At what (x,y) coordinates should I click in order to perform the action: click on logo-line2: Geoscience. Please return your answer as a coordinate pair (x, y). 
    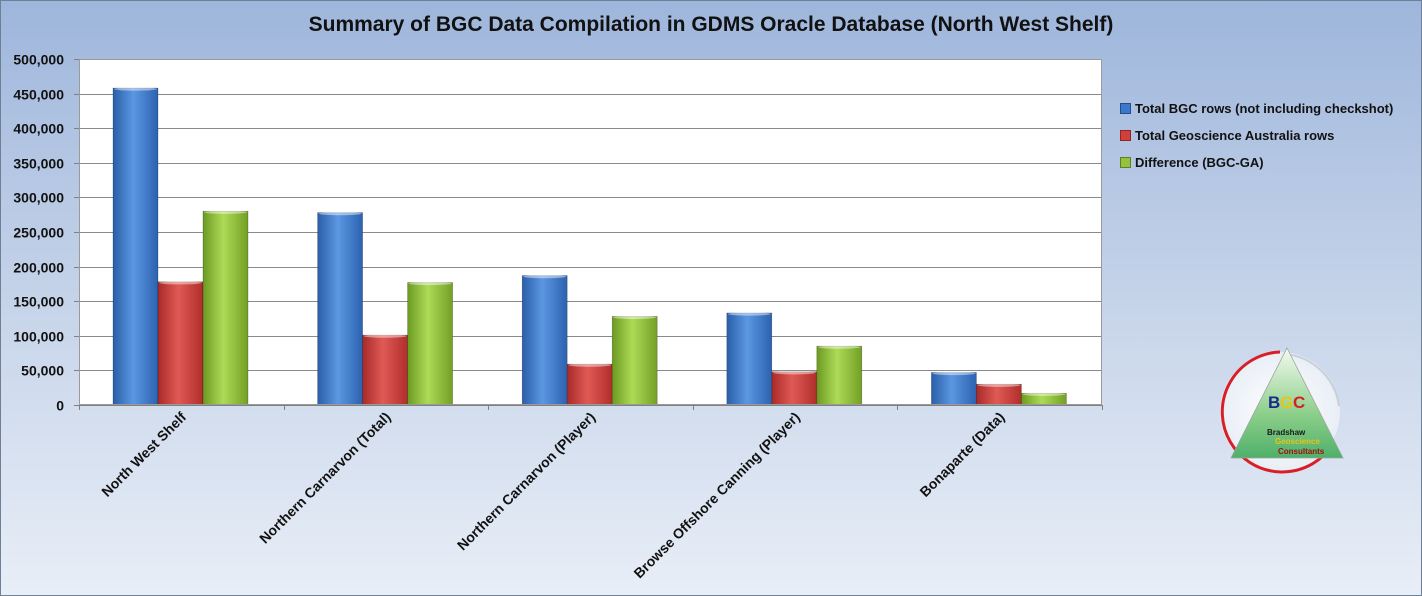
    Looking at the image, I should click on (1297, 441).